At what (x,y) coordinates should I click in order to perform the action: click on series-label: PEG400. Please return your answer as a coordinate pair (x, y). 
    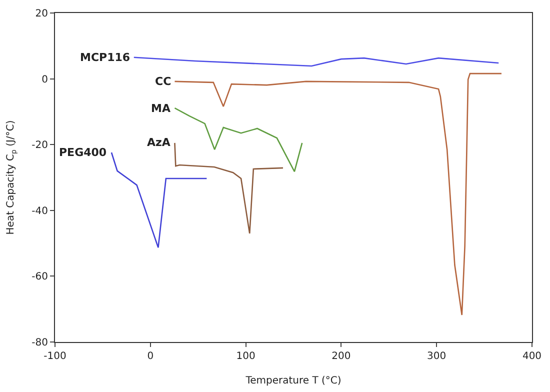
    Looking at the image, I should click on (83, 152).